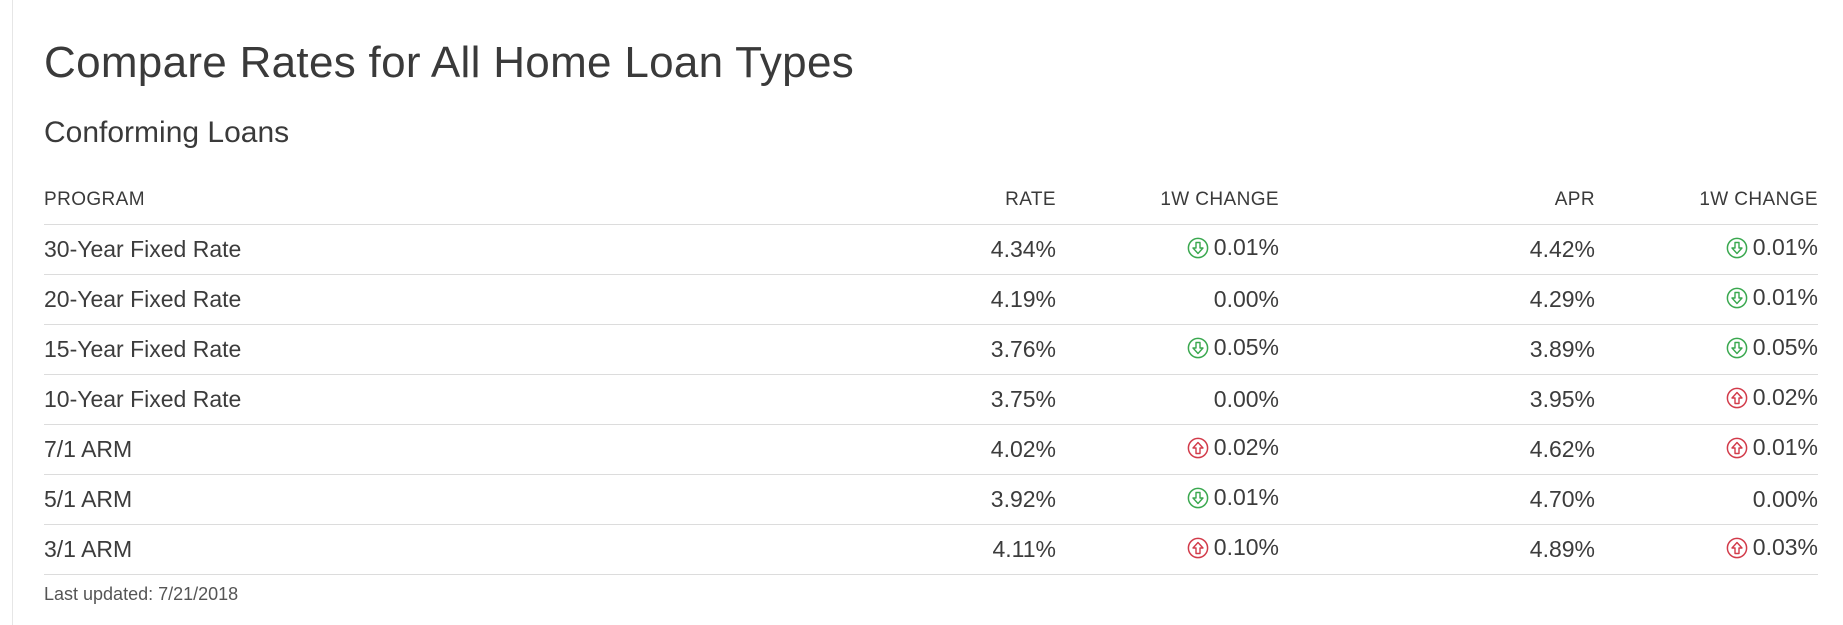 This screenshot has width=1843, height=625. What do you see at coordinates (12, 312) in the screenshot?
I see `left-divider` at bounding box center [12, 312].